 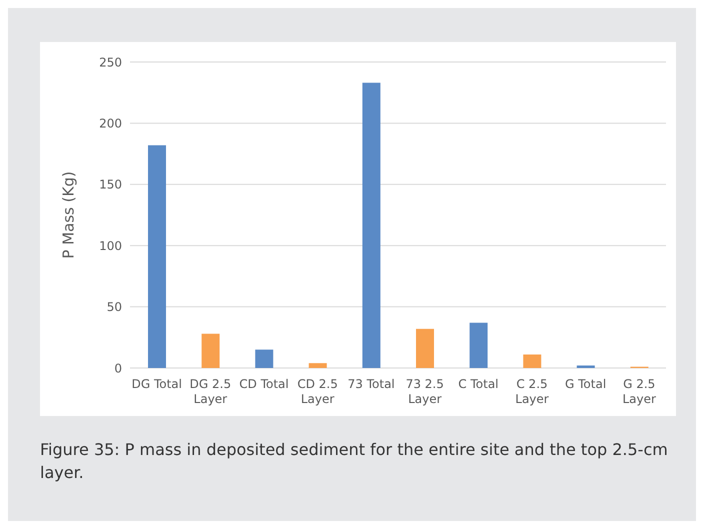 What do you see at coordinates (157, 384) in the screenshot?
I see `x-tick-label: DG Total` at bounding box center [157, 384].